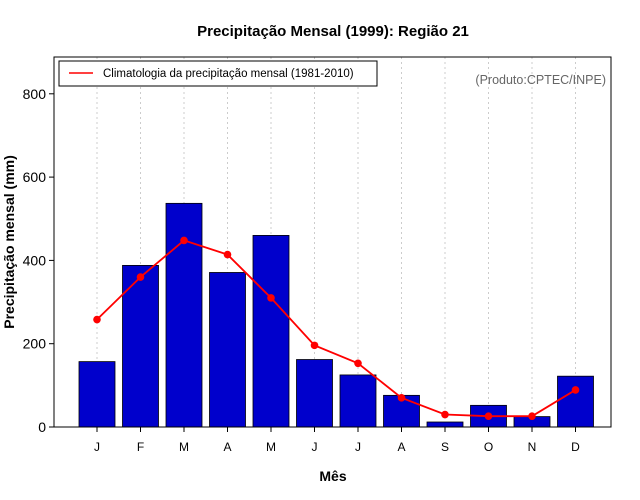  Describe the element at coordinates (575, 447) in the screenshot. I see `x-tick-label-11: D` at that location.